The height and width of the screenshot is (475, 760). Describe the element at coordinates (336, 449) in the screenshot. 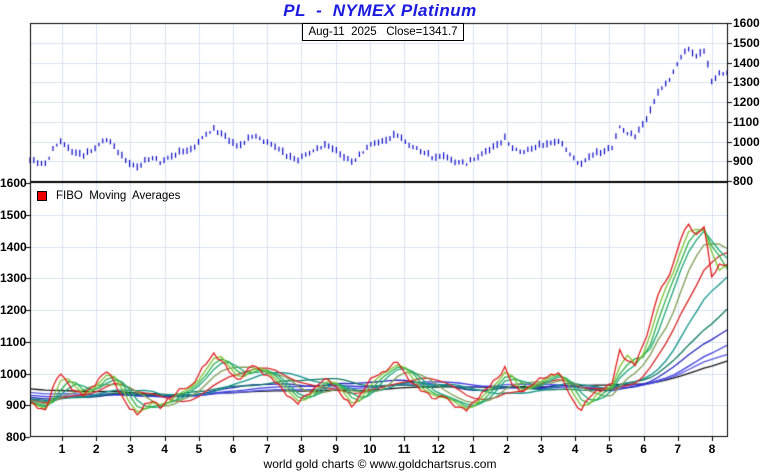

I see `x-tick-label: 9` at that location.